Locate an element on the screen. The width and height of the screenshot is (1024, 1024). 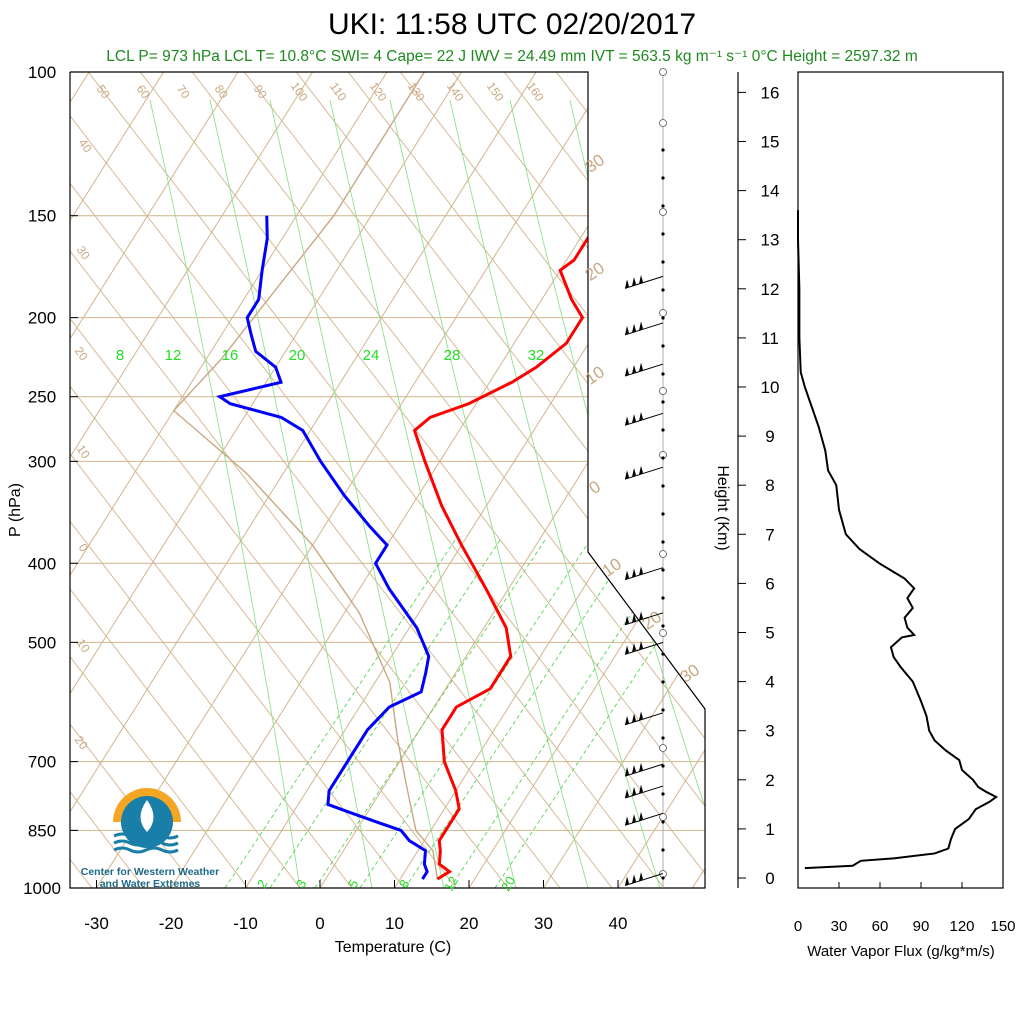
y-axis-label: P (hPa) is located at coordinates (15, 510).